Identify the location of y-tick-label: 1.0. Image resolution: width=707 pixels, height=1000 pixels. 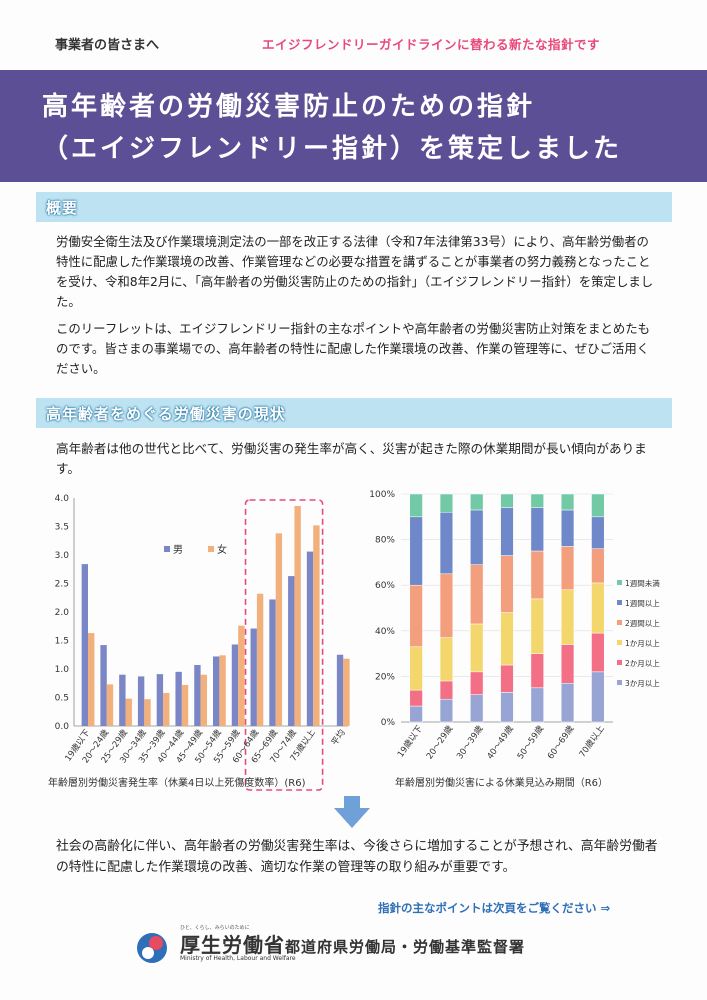
(62, 670).